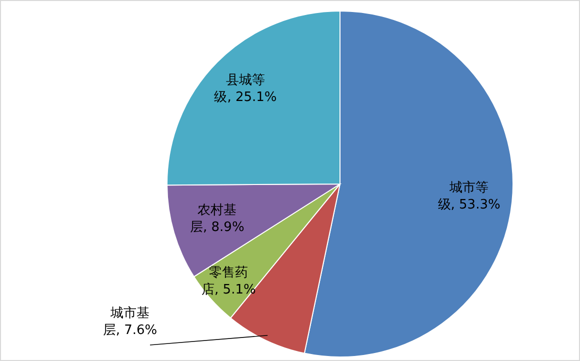 The width and height of the screenshot is (580, 361). What do you see at coordinates (469, 196) in the screenshot?
I see `slice-label: 城市等级, 53.3%` at bounding box center [469, 196].